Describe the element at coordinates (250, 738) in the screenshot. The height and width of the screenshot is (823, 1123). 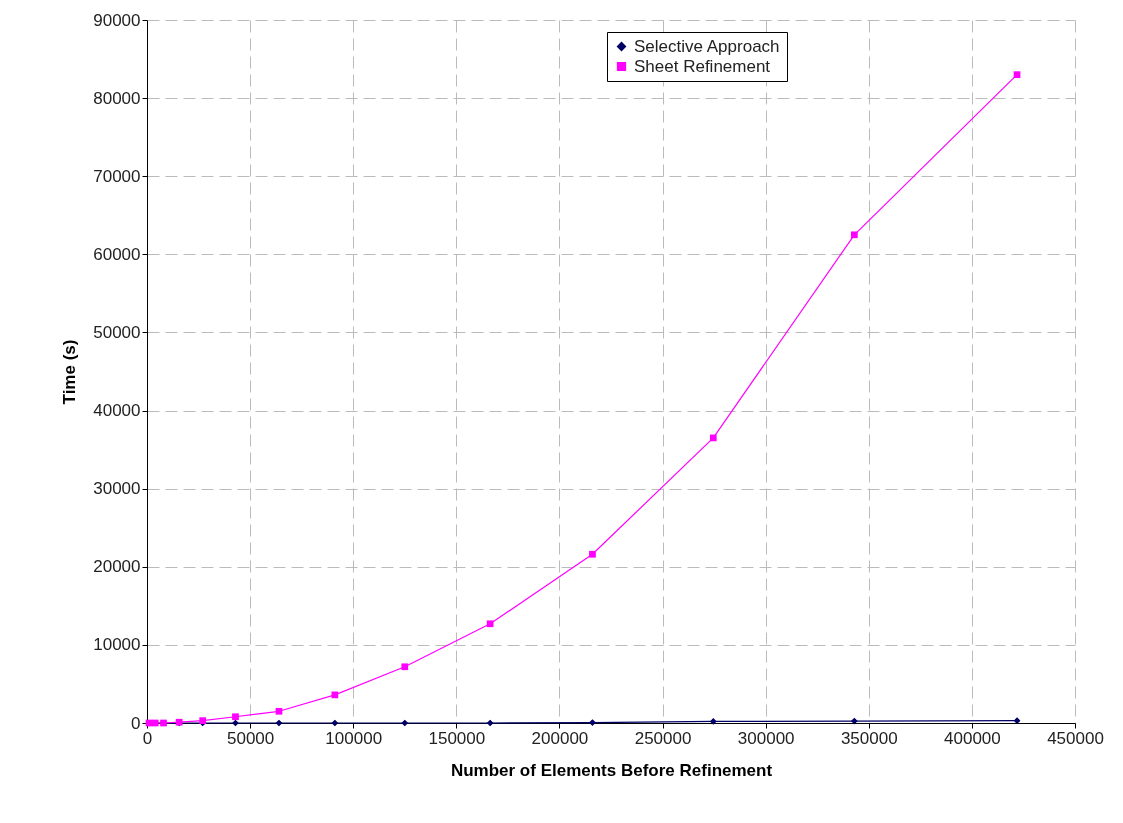
I see `x-tick-label: 50000` at that location.